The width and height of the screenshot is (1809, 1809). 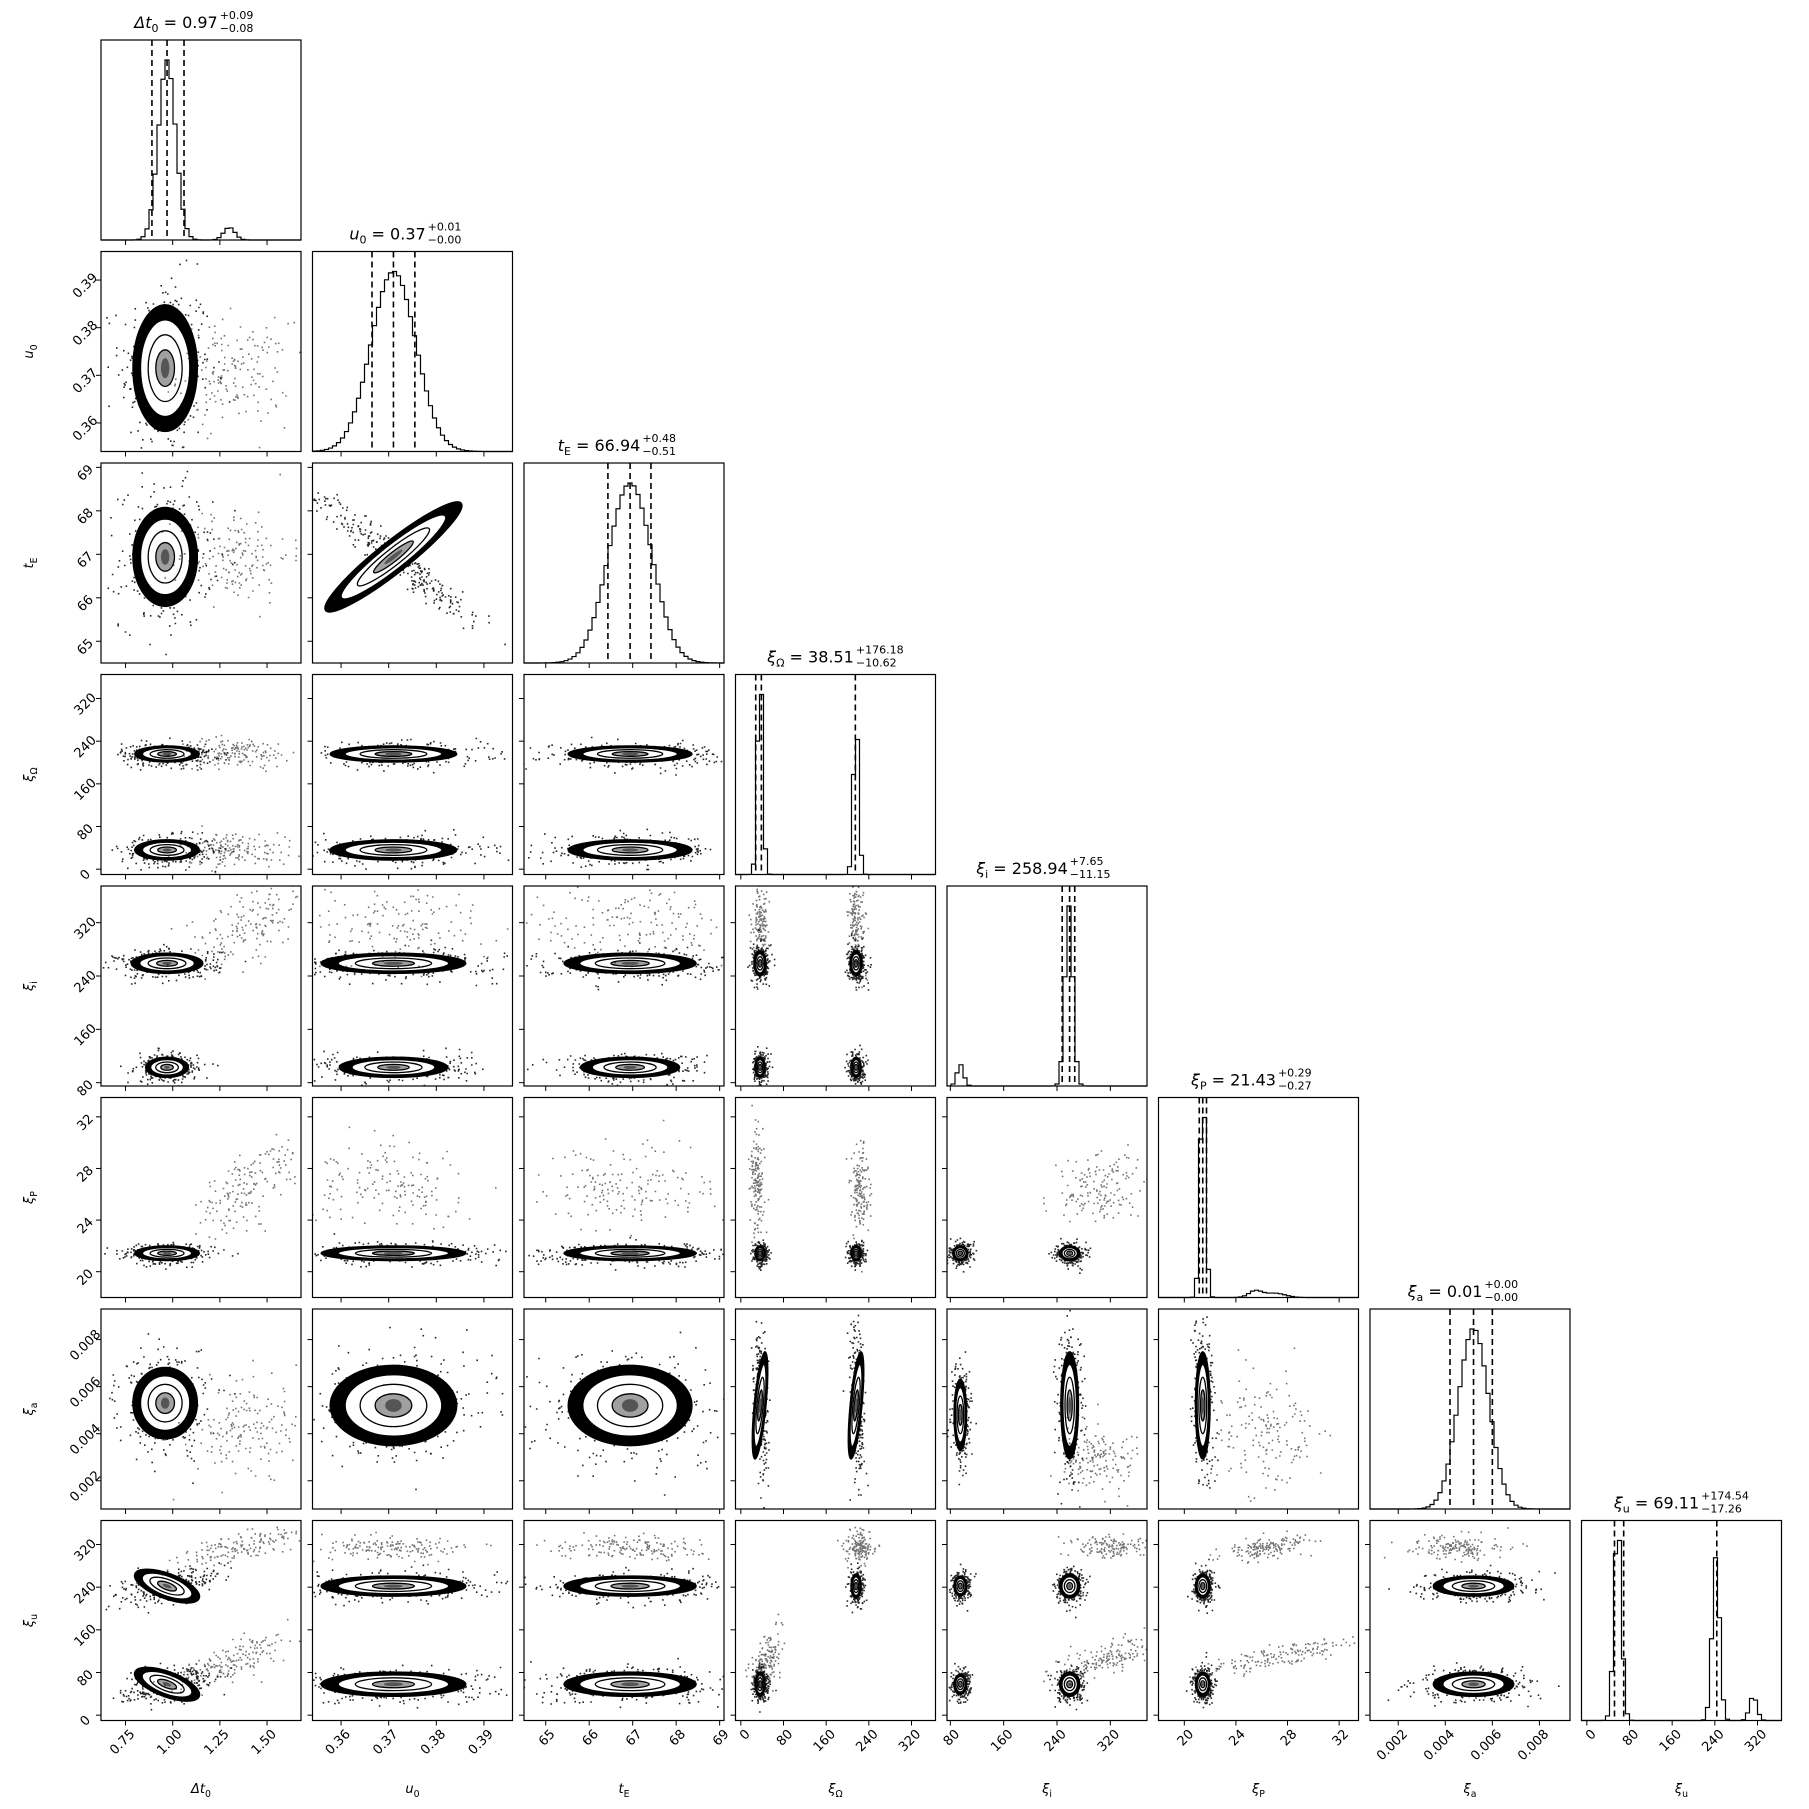 What do you see at coordinates (1533, 1745) in the screenshot?
I see `x-tick-label: 0.008` at bounding box center [1533, 1745].